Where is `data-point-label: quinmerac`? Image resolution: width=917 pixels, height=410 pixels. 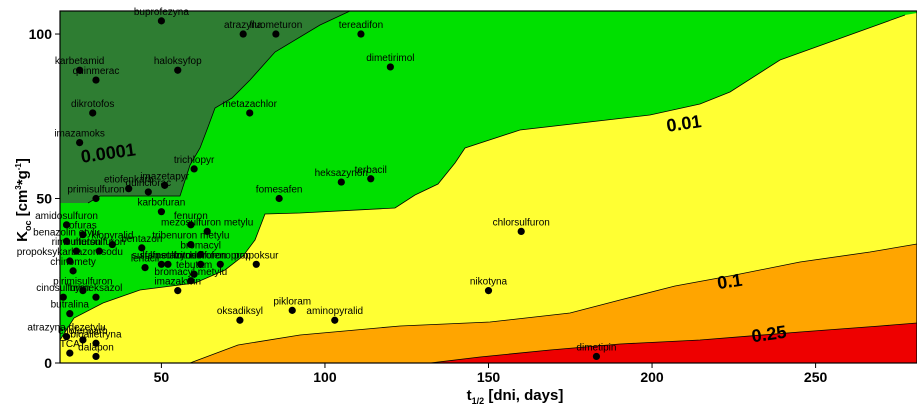
data-point-label: quinmerac is located at coordinates (96, 71).